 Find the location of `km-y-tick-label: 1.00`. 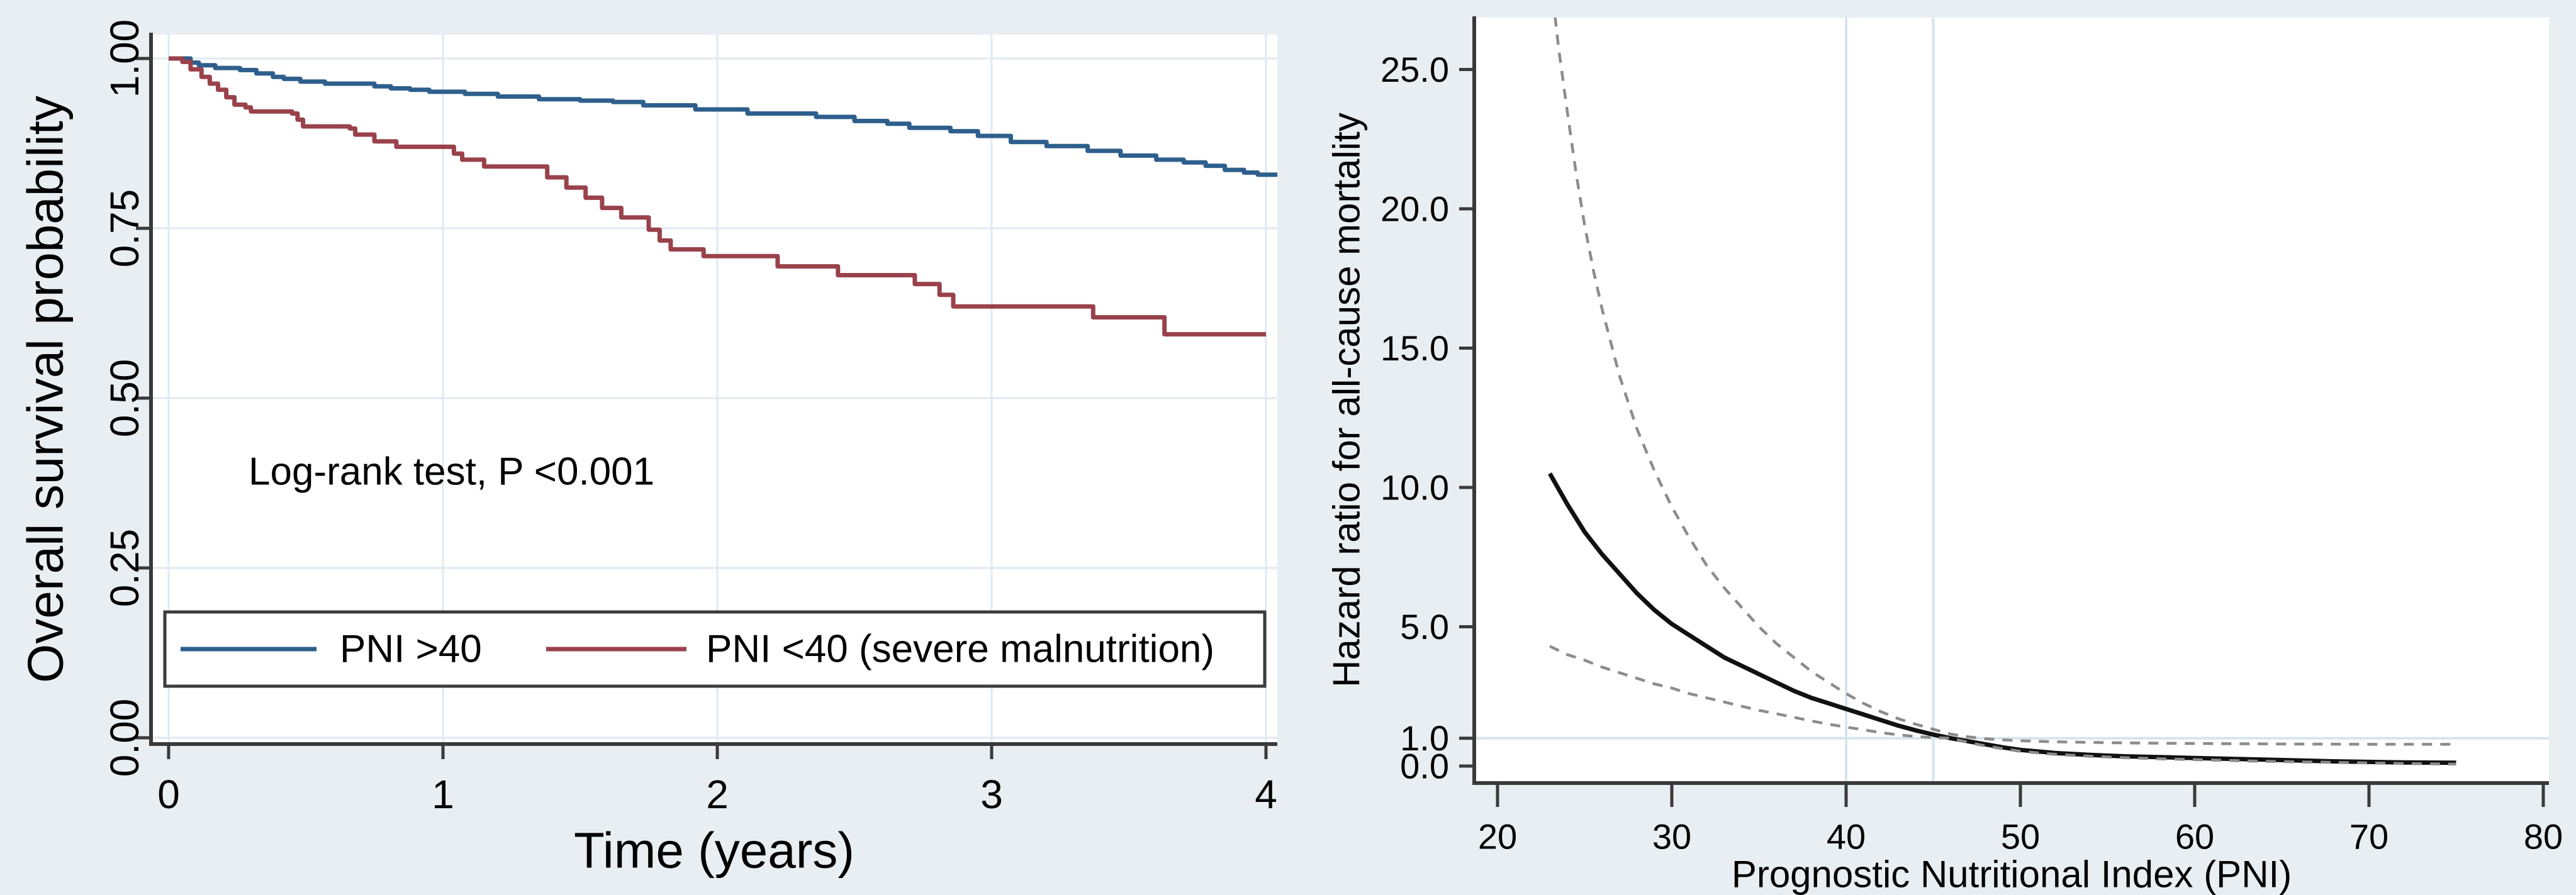

km-y-tick-label: 1.00 is located at coordinates (124, 58).